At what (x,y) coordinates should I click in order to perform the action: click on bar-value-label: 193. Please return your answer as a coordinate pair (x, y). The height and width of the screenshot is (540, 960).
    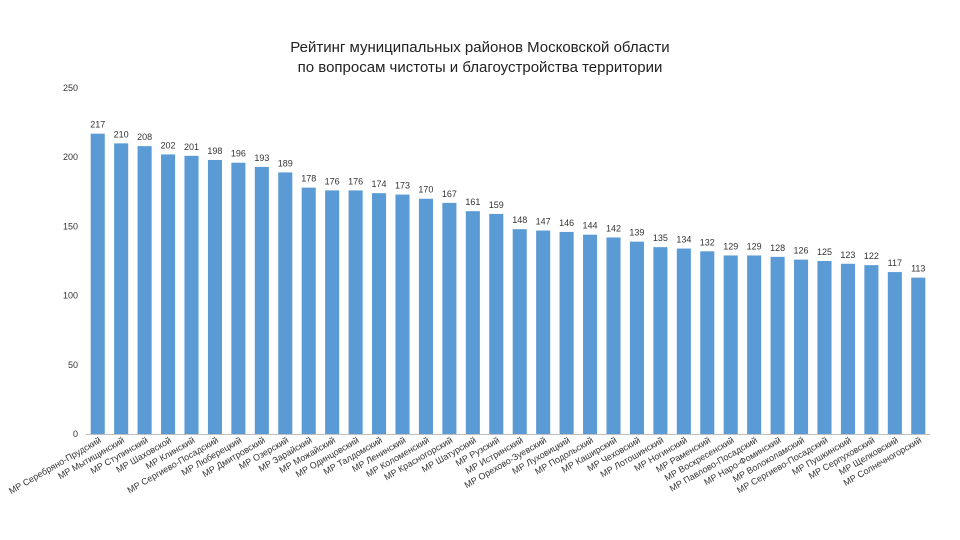
    Looking at the image, I should click on (261, 158).